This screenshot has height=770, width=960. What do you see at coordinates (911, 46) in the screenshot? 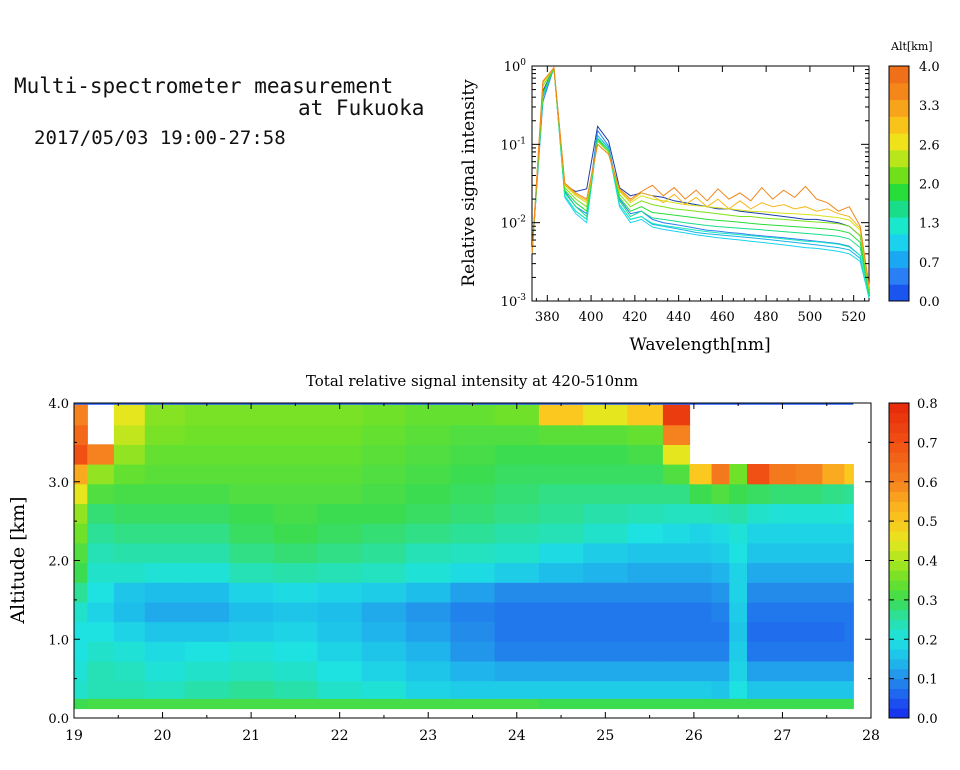
I see `altitude-colorbar-label: Alt[km]` at bounding box center [911, 46].